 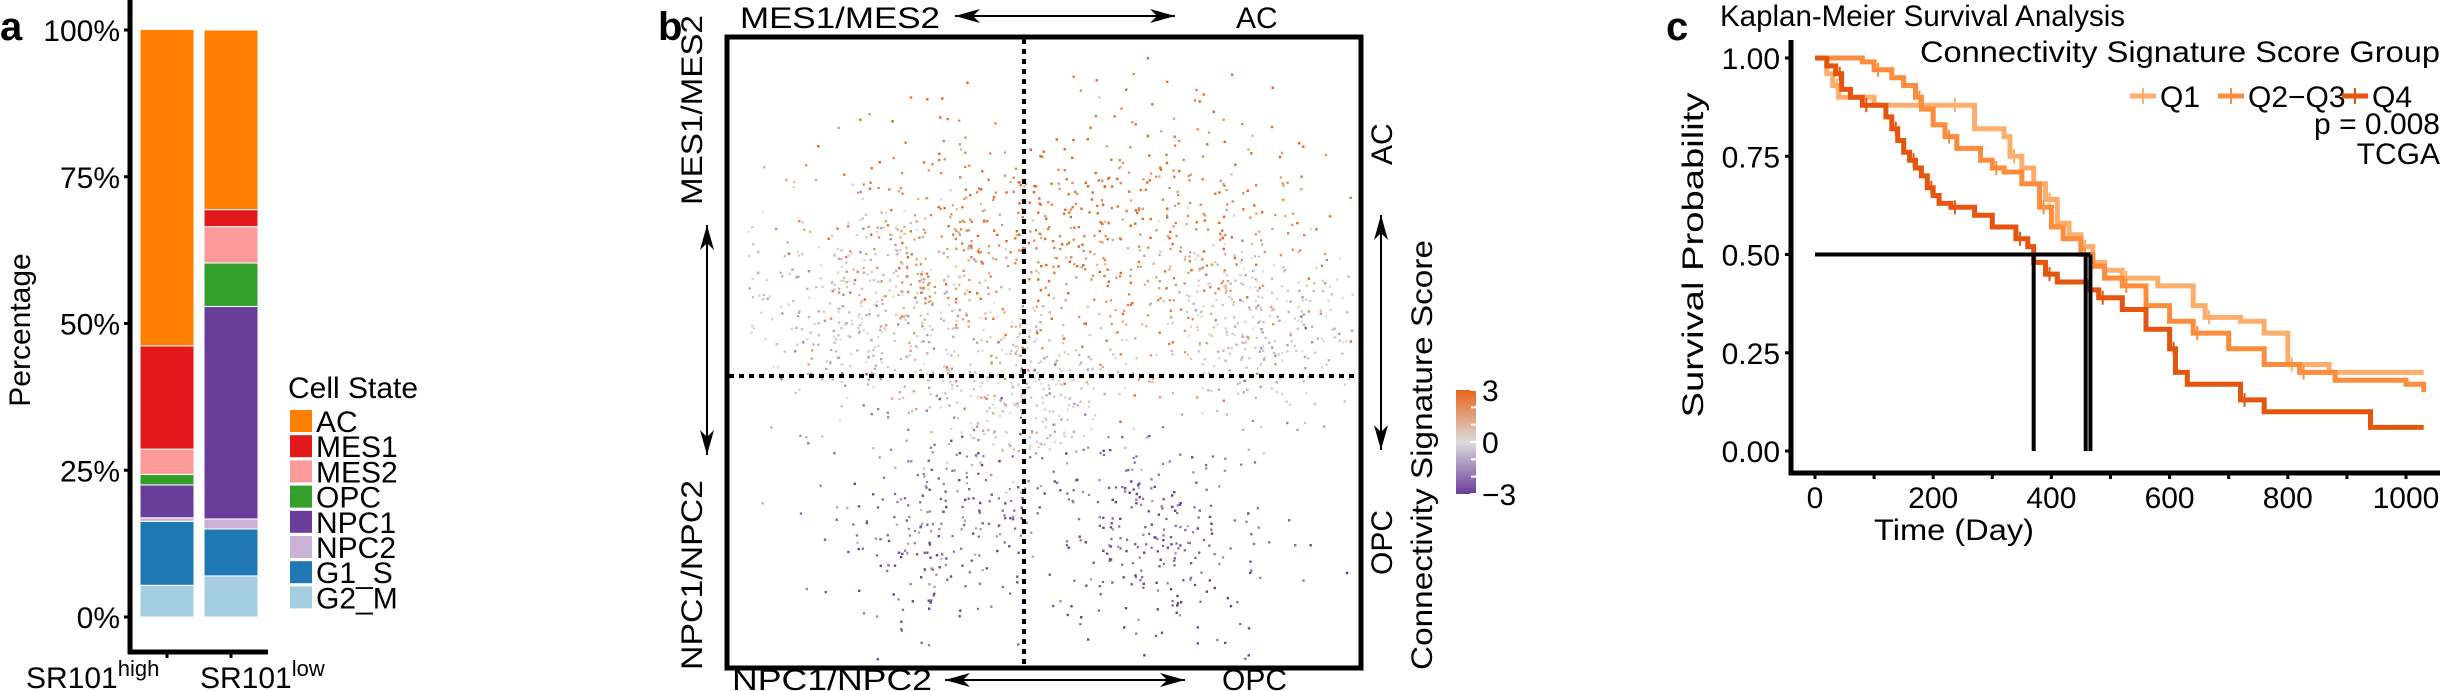 What do you see at coordinates (357, 598) in the screenshot?
I see `legend-label: G2_M` at bounding box center [357, 598].